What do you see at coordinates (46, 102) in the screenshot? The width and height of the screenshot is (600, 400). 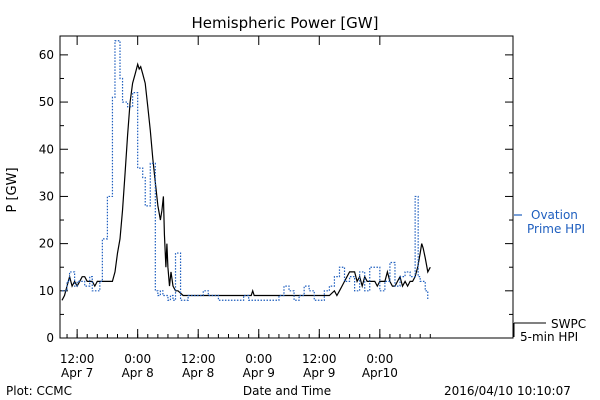 I see `y-tick-label: 50` at bounding box center [46, 102].